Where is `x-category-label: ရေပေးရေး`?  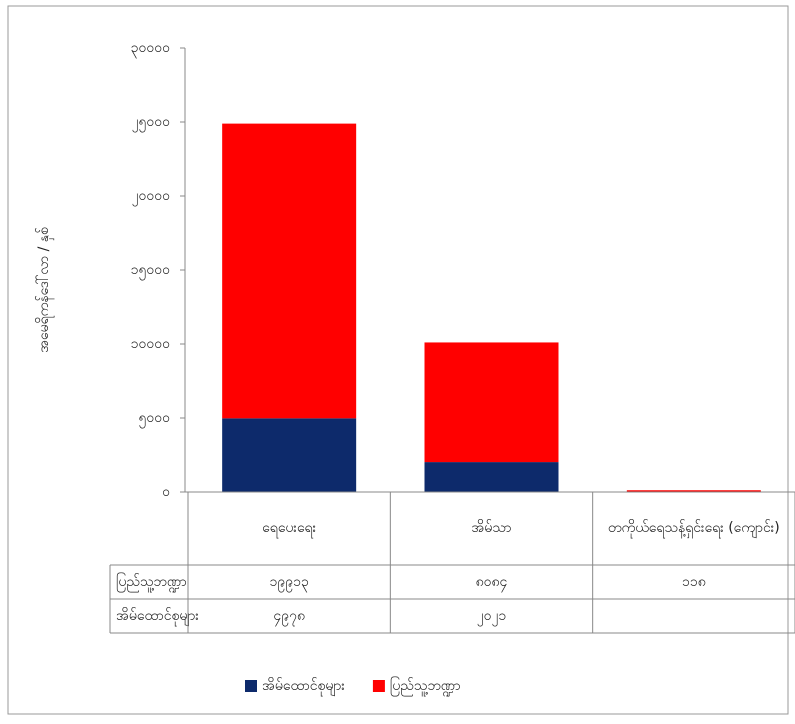 x-category-label: ရေပေးရေး is located at coordinates (289, 528).